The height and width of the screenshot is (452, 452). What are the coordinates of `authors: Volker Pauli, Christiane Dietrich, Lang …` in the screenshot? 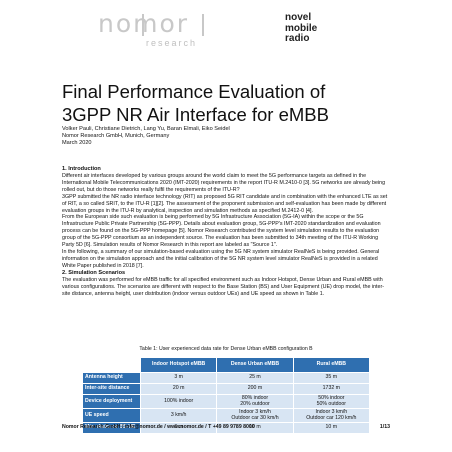 It's located at (146, 129).